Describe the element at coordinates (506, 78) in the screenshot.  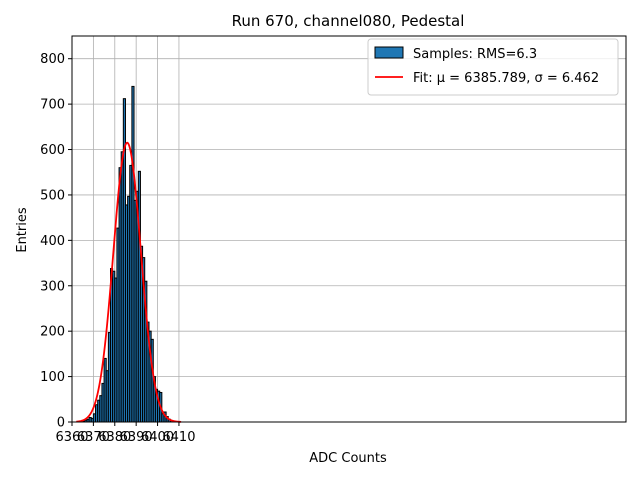
I see `legend-fit-label: Fit: μ = 6385.789, σ = 6.462` at that location.